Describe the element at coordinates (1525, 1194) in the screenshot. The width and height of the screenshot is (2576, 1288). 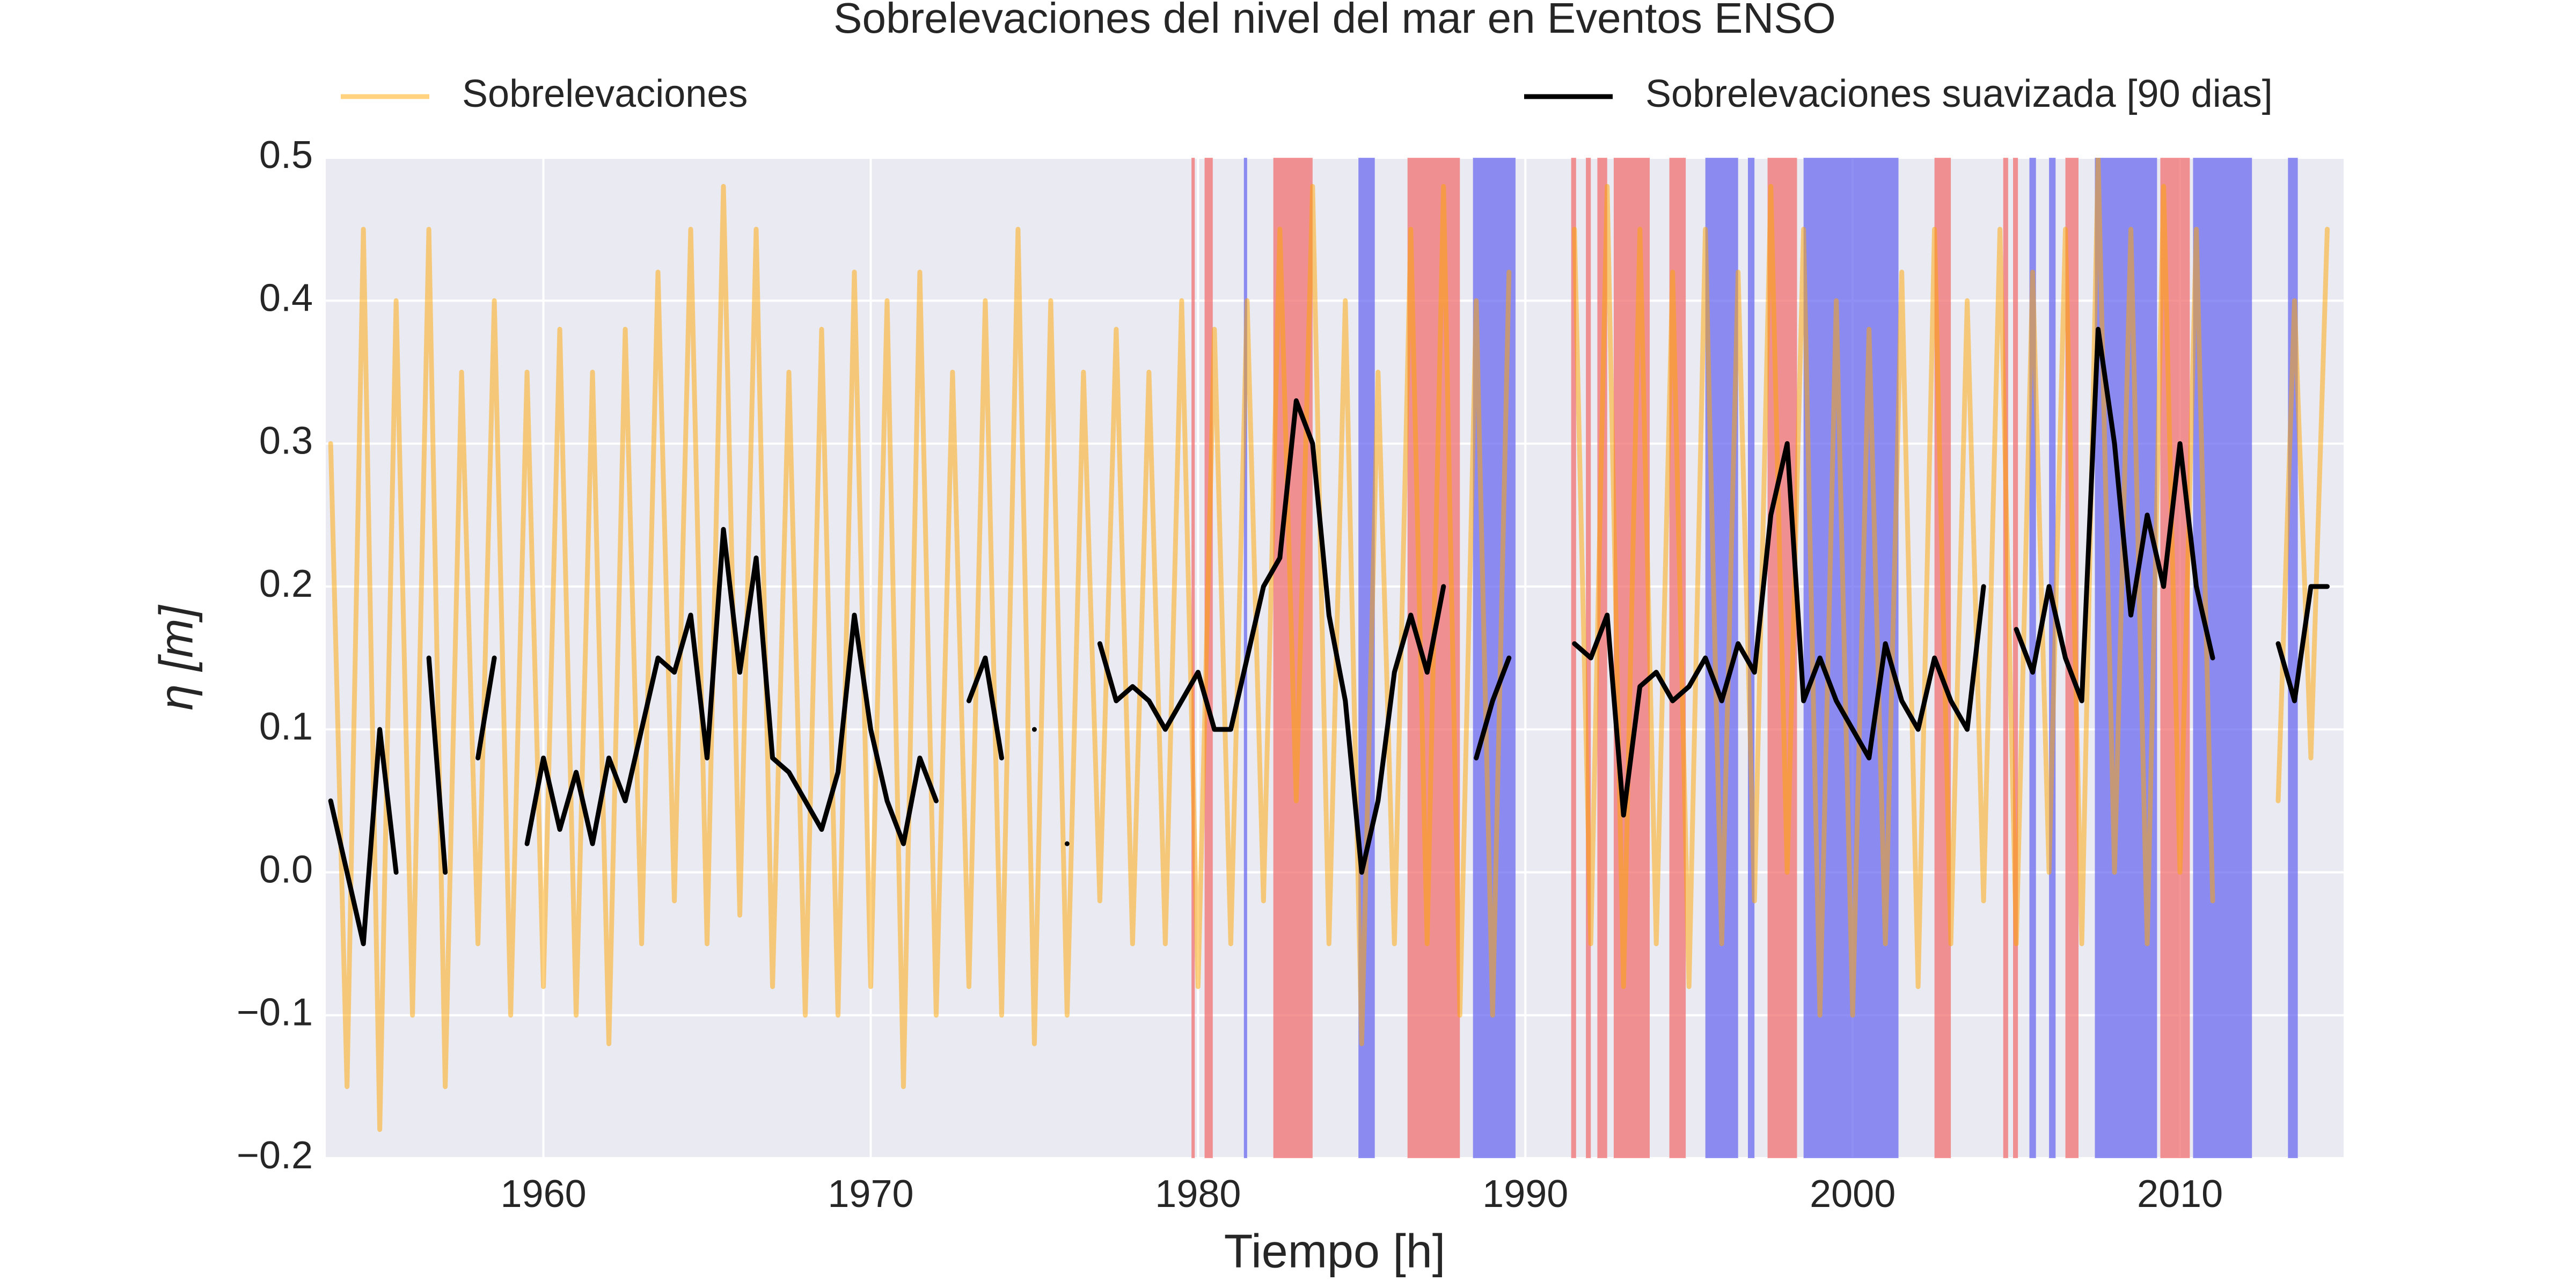
I see `x-tick-label: 1990` at that location.